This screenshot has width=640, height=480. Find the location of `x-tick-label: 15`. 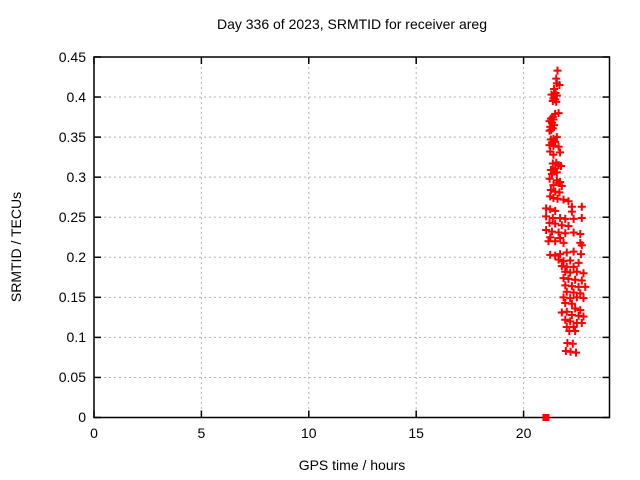

x-tick-label: 15 is located at coordinates (416, 433).